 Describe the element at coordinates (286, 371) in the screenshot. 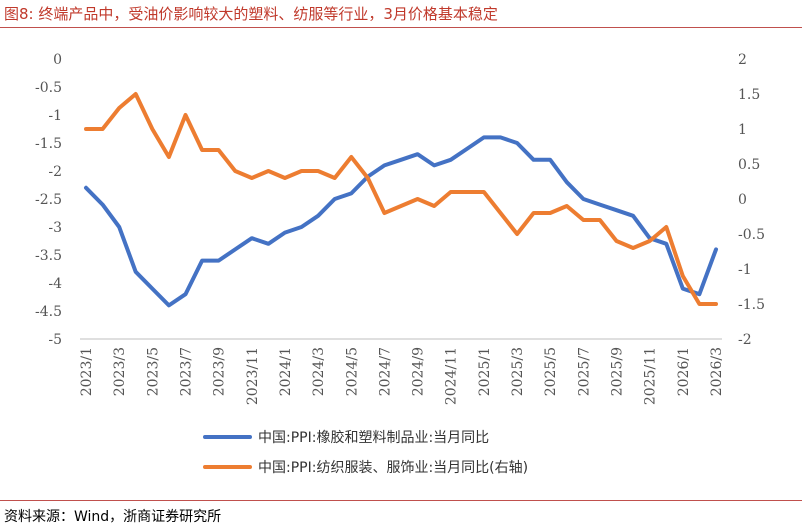

I see `x-tick-label: 2024/1` at that location.